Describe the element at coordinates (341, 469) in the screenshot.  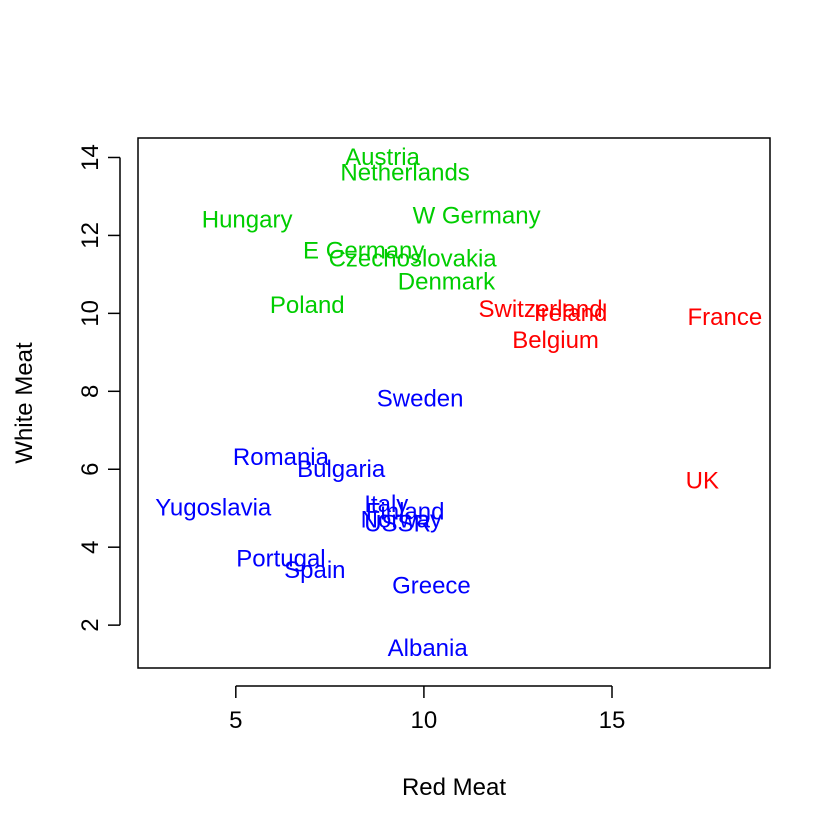
I see `point-label-bulgaria: Bulgaria` at that location.